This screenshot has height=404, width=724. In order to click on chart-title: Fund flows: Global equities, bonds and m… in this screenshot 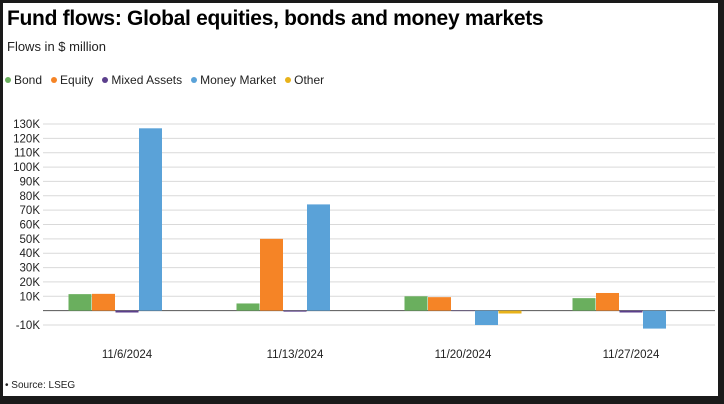, I will do `click(275, 18)`.